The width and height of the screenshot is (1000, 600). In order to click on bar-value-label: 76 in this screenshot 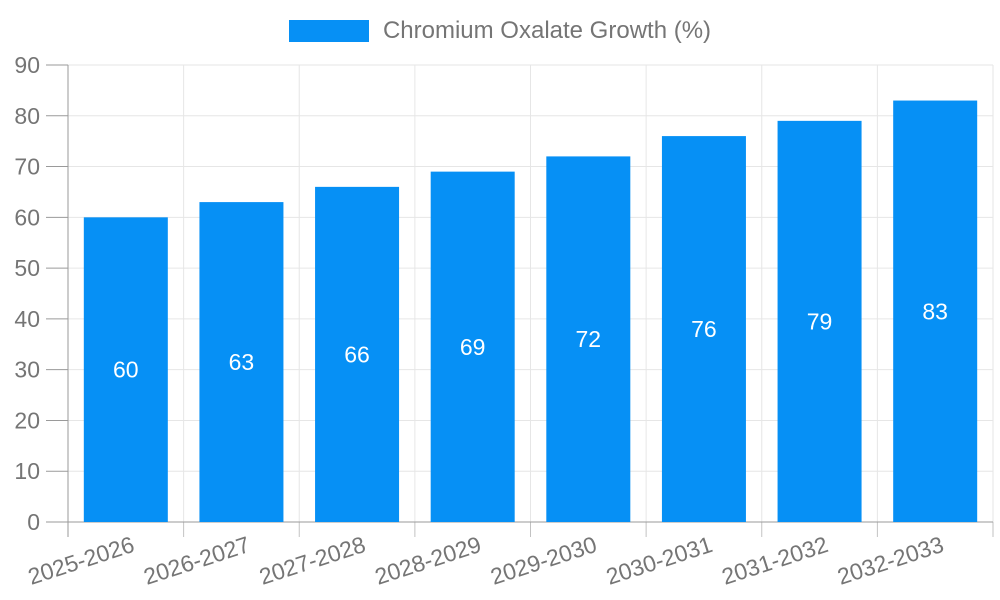, I will do `click(704, 329)`.